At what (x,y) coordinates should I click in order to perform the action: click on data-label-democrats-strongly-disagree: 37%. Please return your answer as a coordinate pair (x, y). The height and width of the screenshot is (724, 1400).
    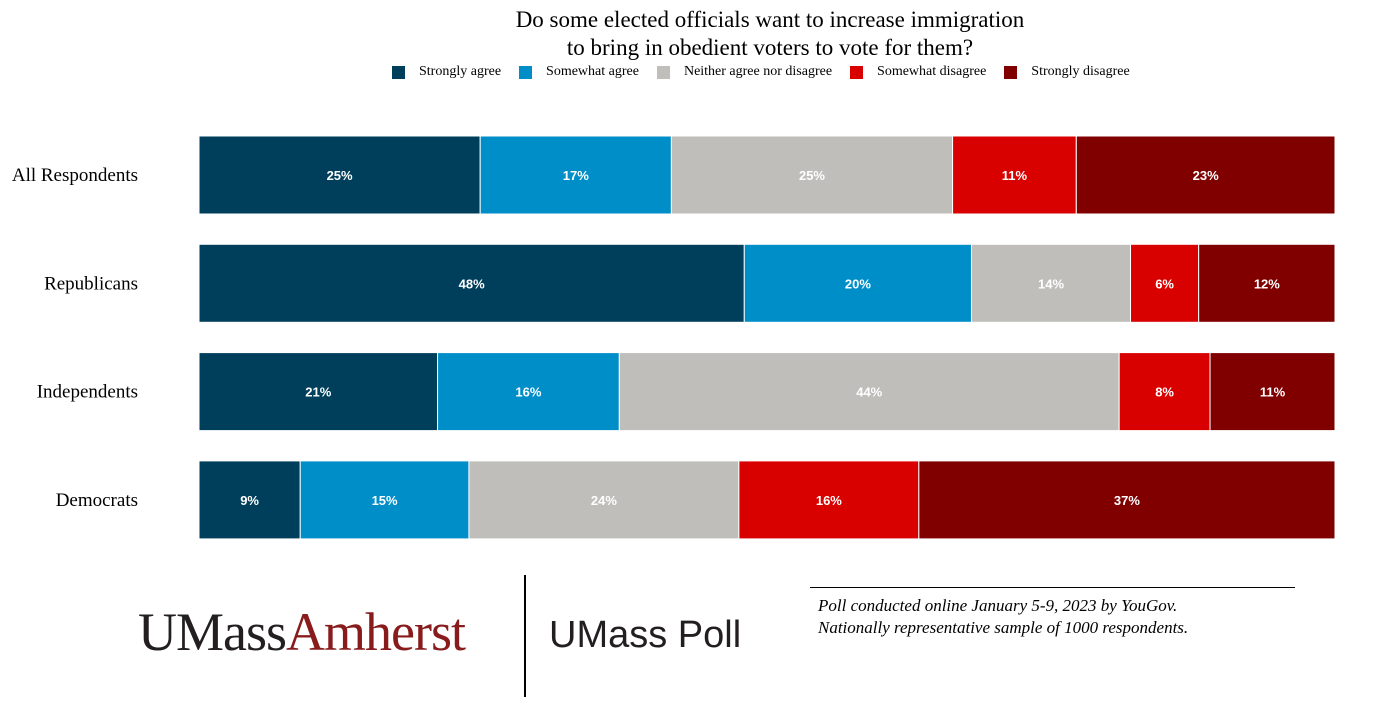
    Looking at the image, I should click on (1127, 500).